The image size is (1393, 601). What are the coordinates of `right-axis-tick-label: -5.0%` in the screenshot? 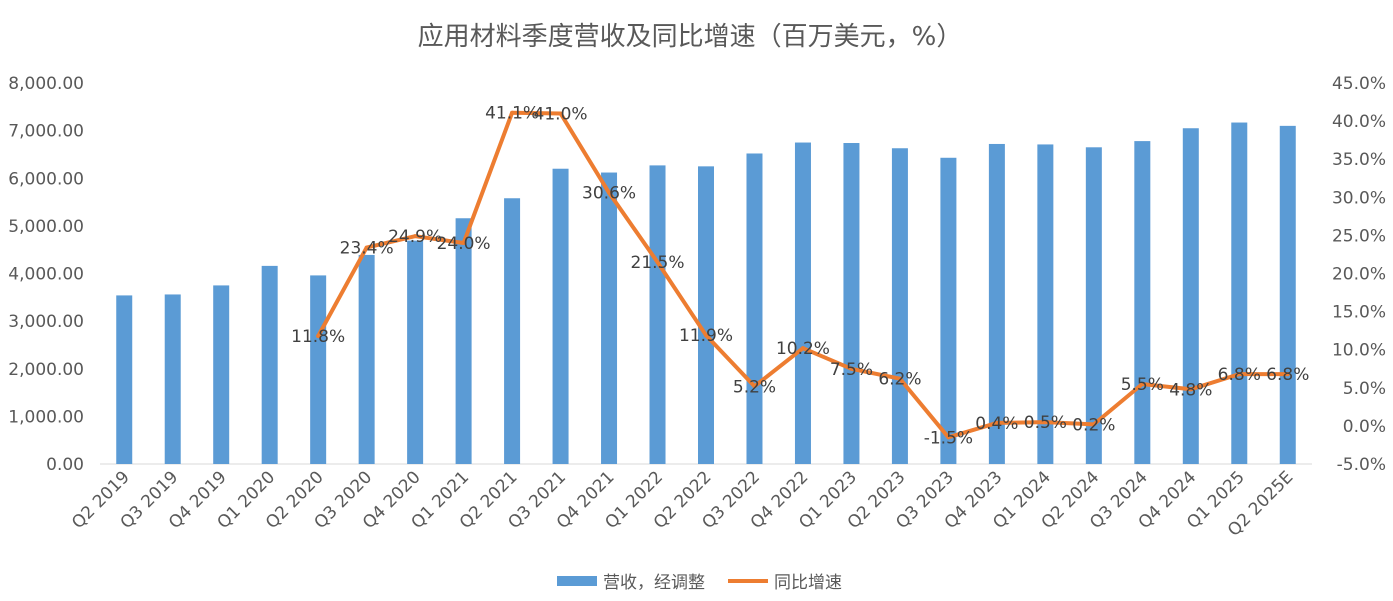 It's located at (1361, 465).